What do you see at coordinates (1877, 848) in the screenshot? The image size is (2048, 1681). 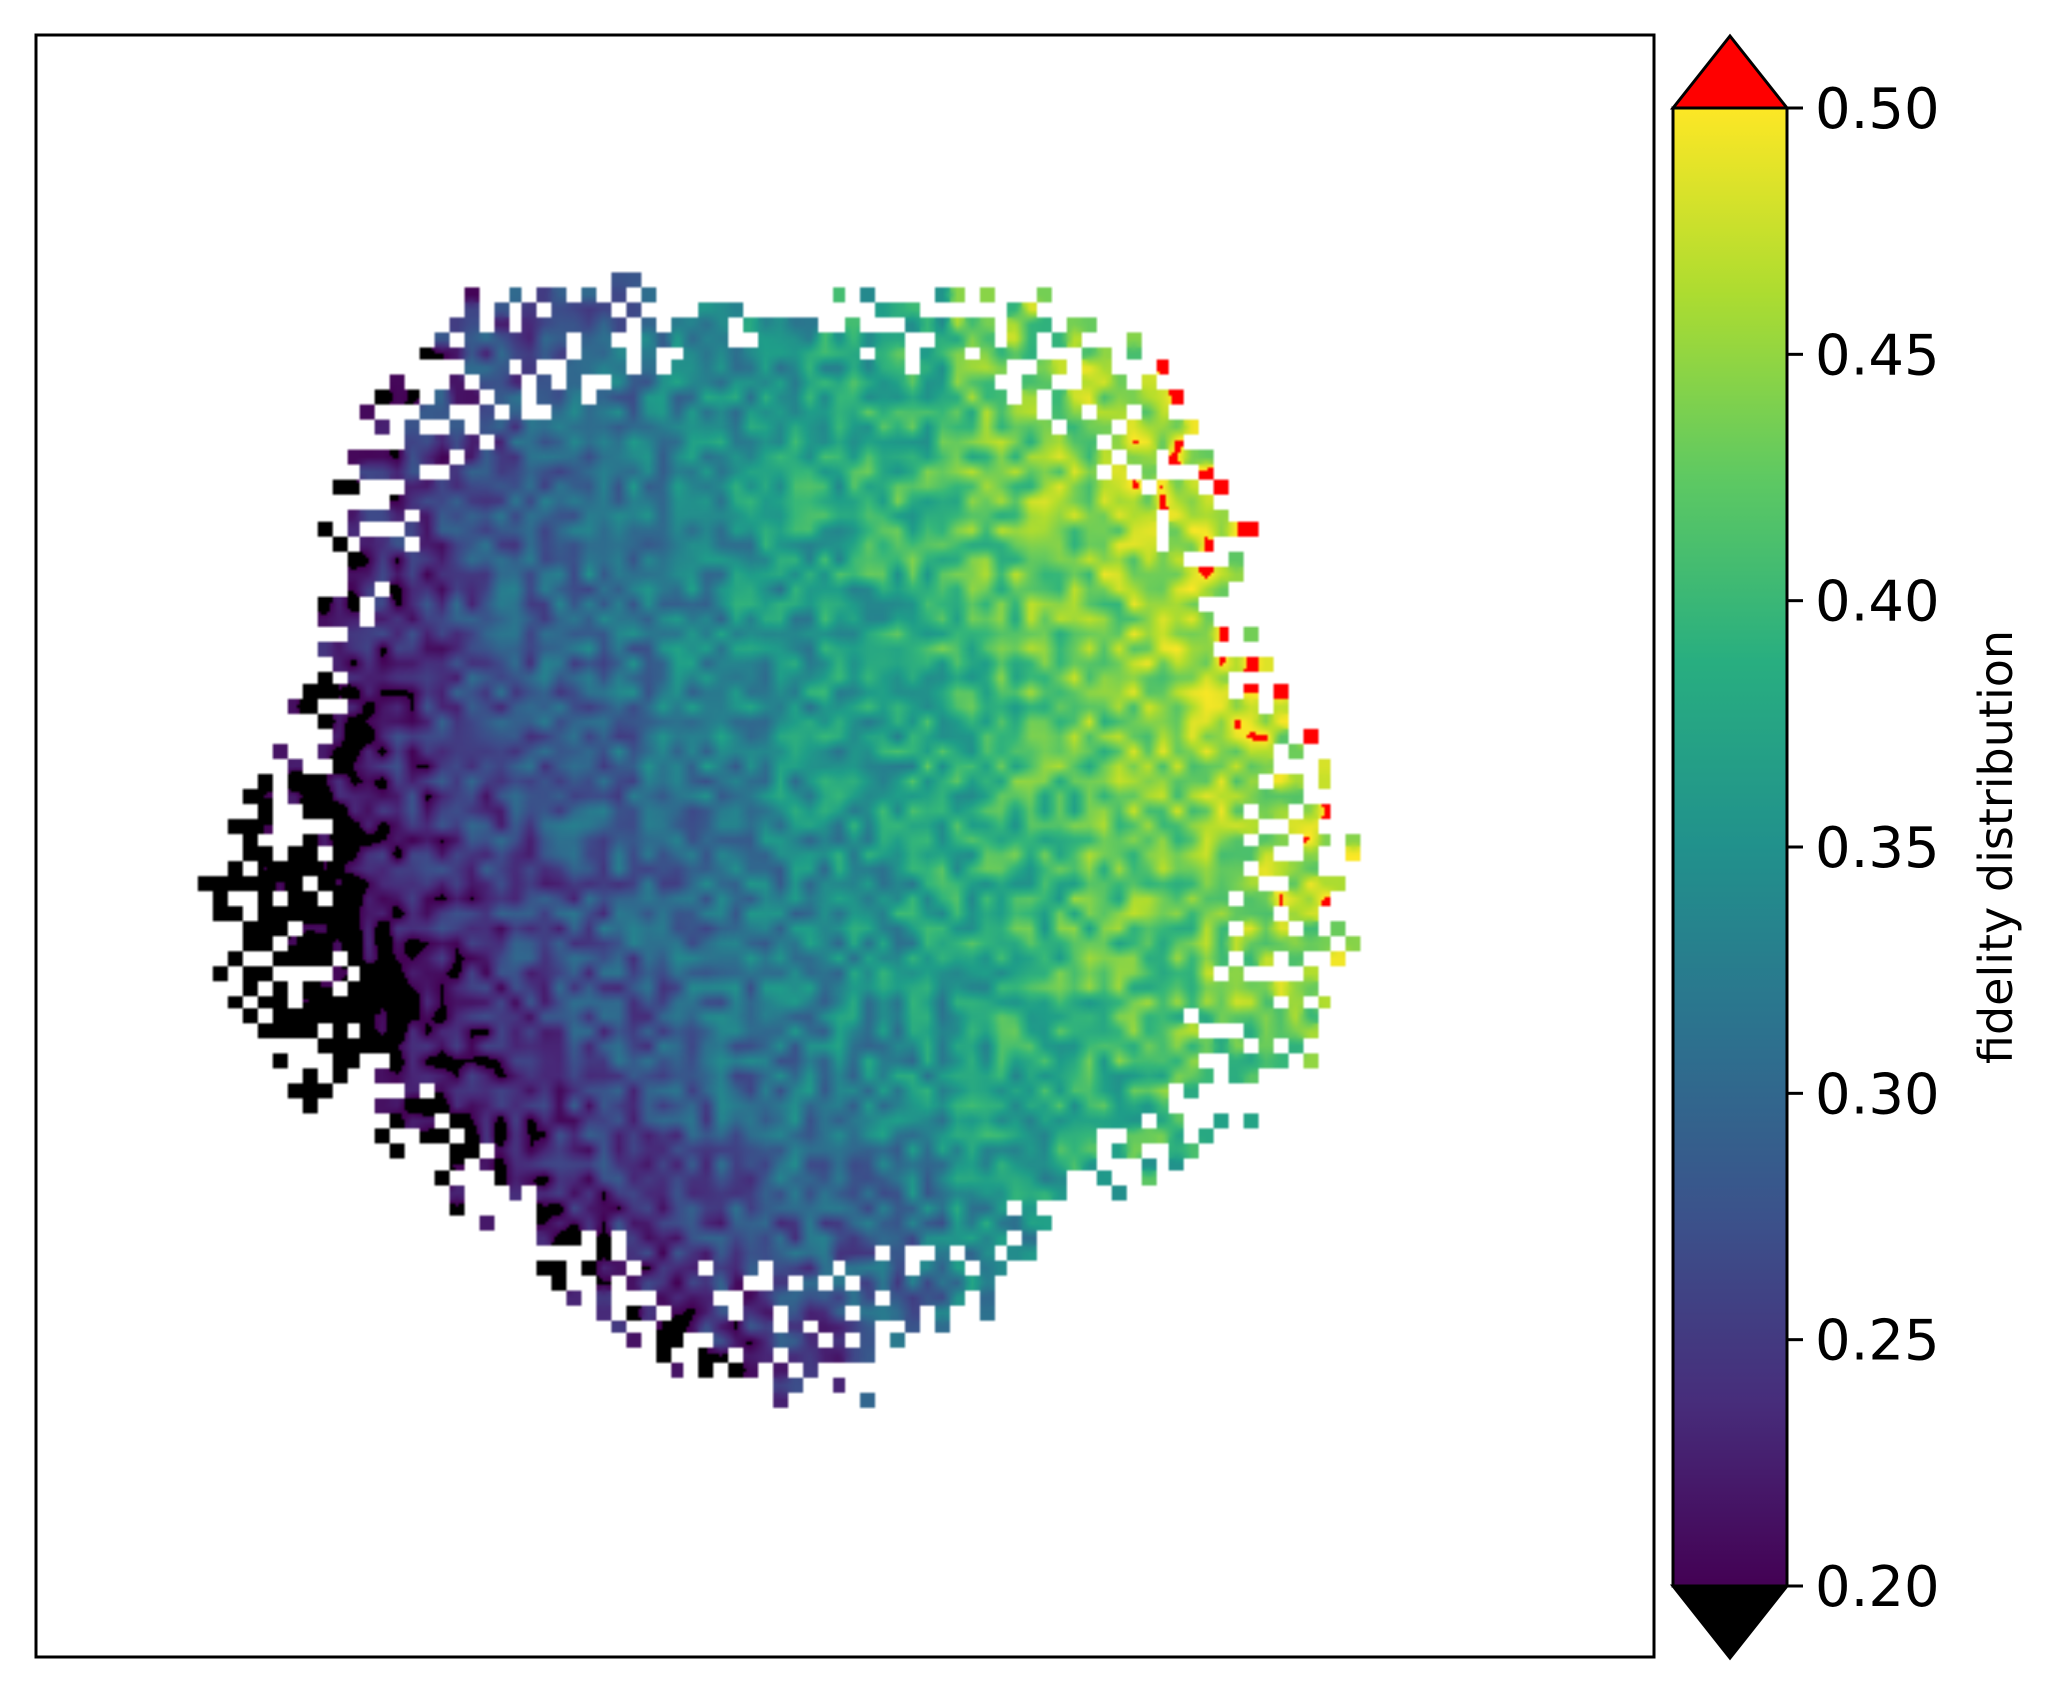 I see `colorbar-tick-label: 0.35` at bounding box center [1877, 848].